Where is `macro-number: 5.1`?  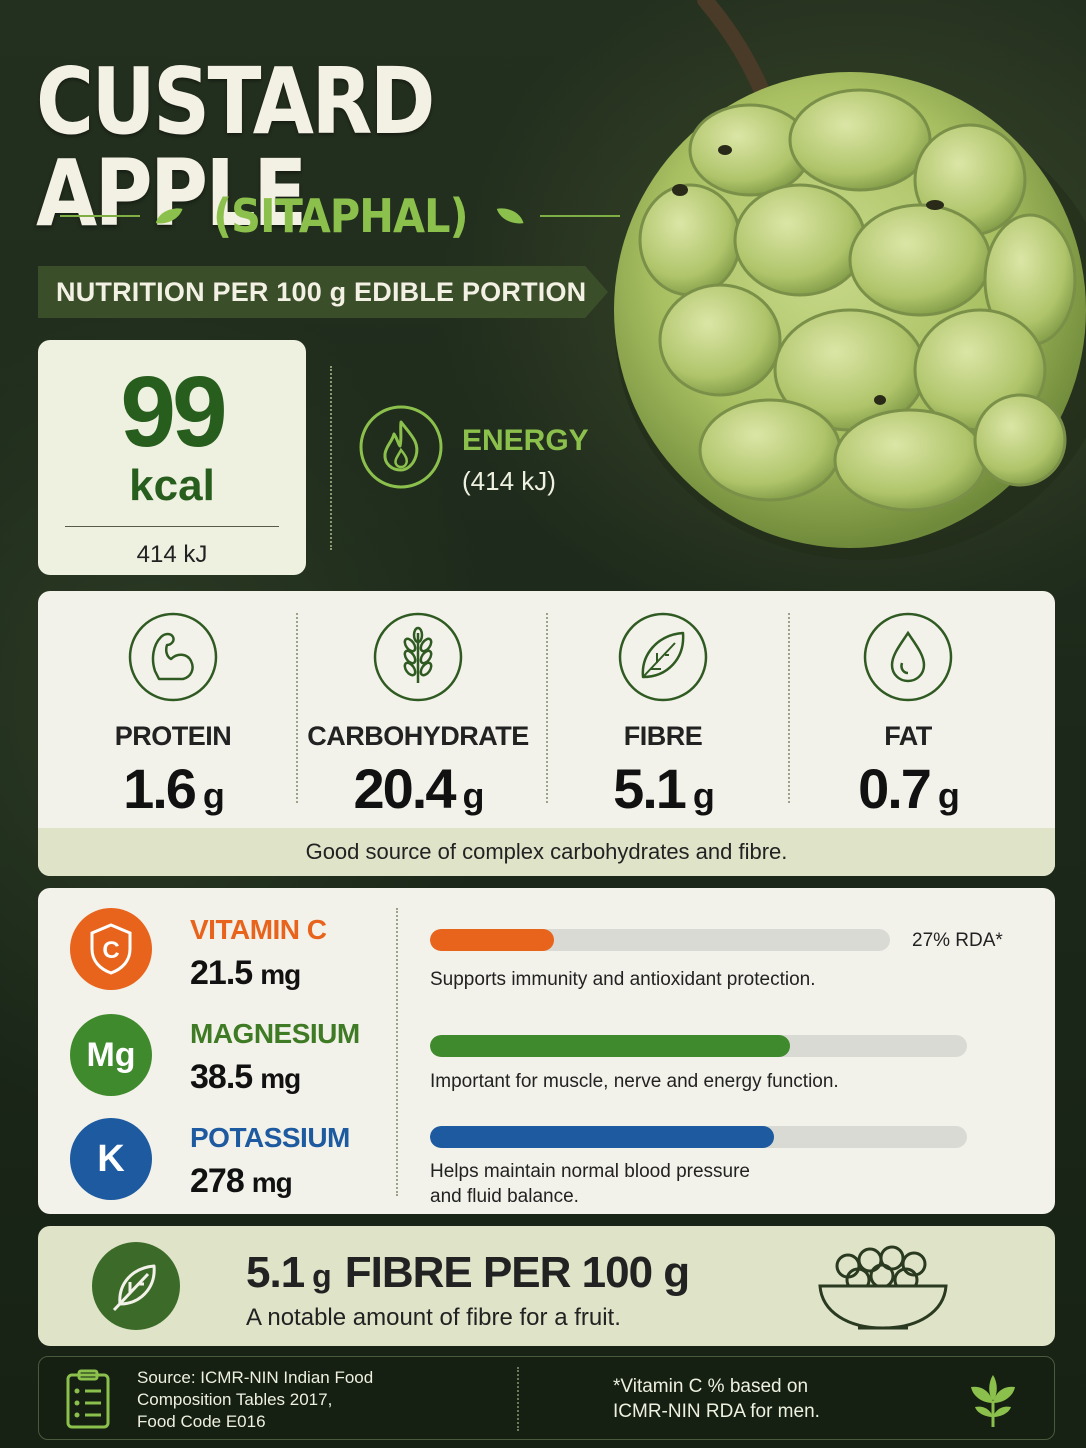 macro-number: 5.1 is located at coordinates (650, 788).